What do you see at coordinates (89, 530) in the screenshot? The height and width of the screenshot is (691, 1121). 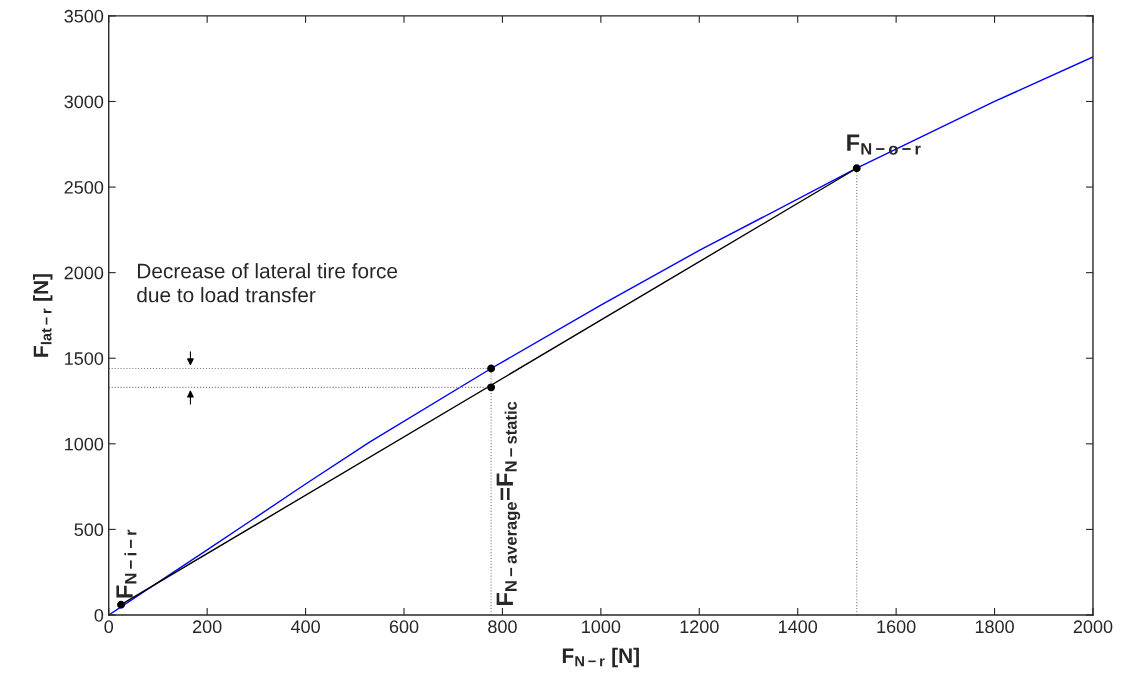 I see `y-tick-label: 500` at bounding box center [89, 530].